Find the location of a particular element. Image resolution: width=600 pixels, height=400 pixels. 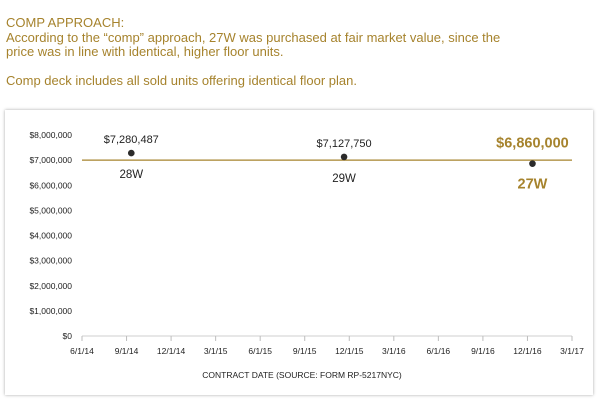

data-label-value: $6,860,000 is located at coordinates (532, 144).